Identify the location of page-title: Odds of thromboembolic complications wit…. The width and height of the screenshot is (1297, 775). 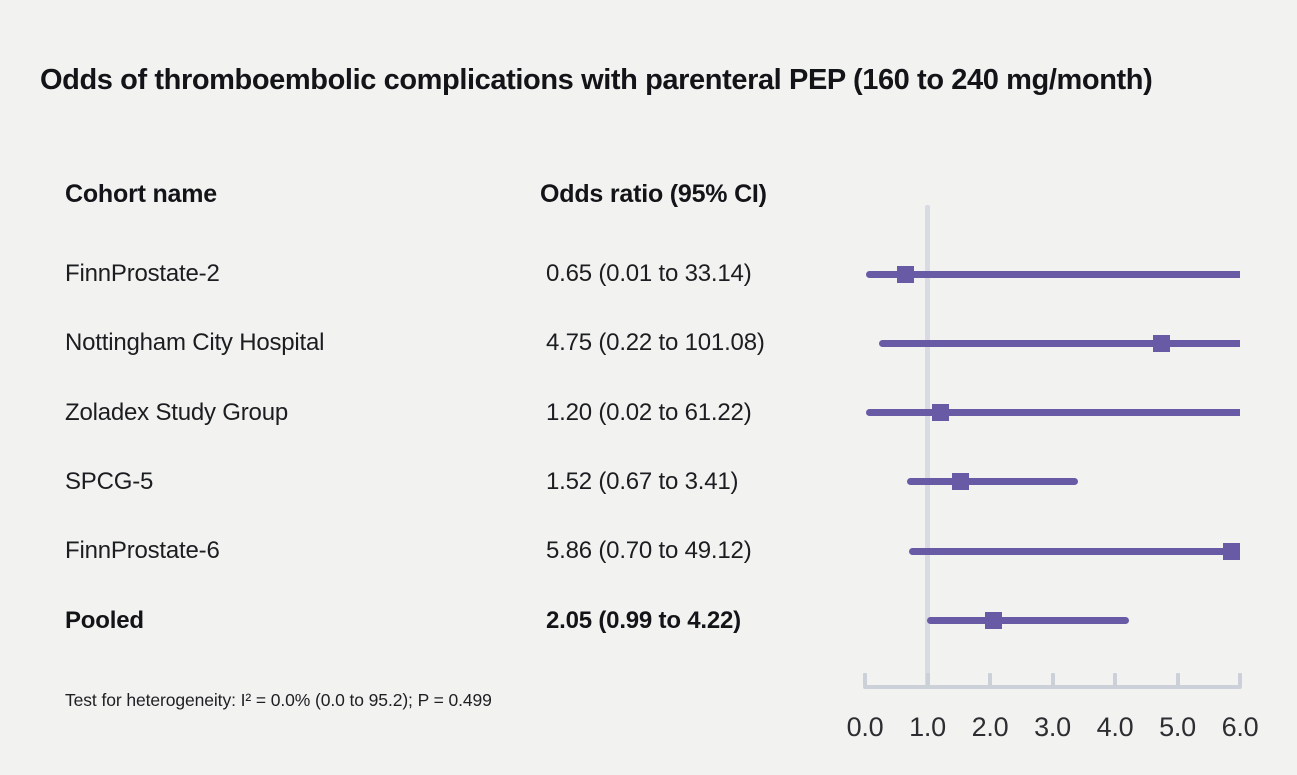
(596, 80).